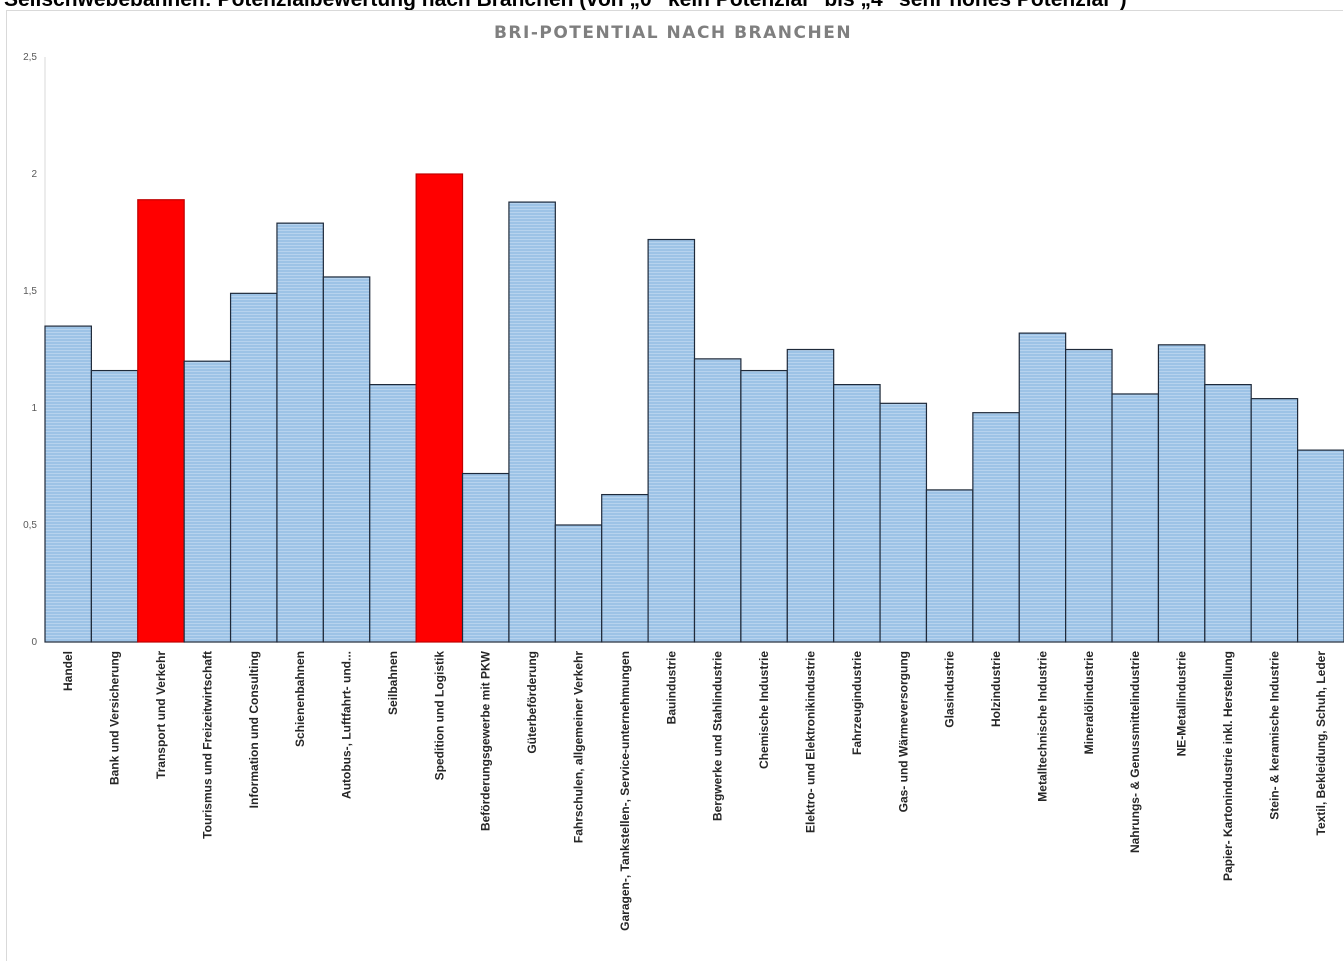 Image resolution: width=1344 pixels, height=962 pixels. I want to click on y-tick-label: 0,5, so click(30, 525).